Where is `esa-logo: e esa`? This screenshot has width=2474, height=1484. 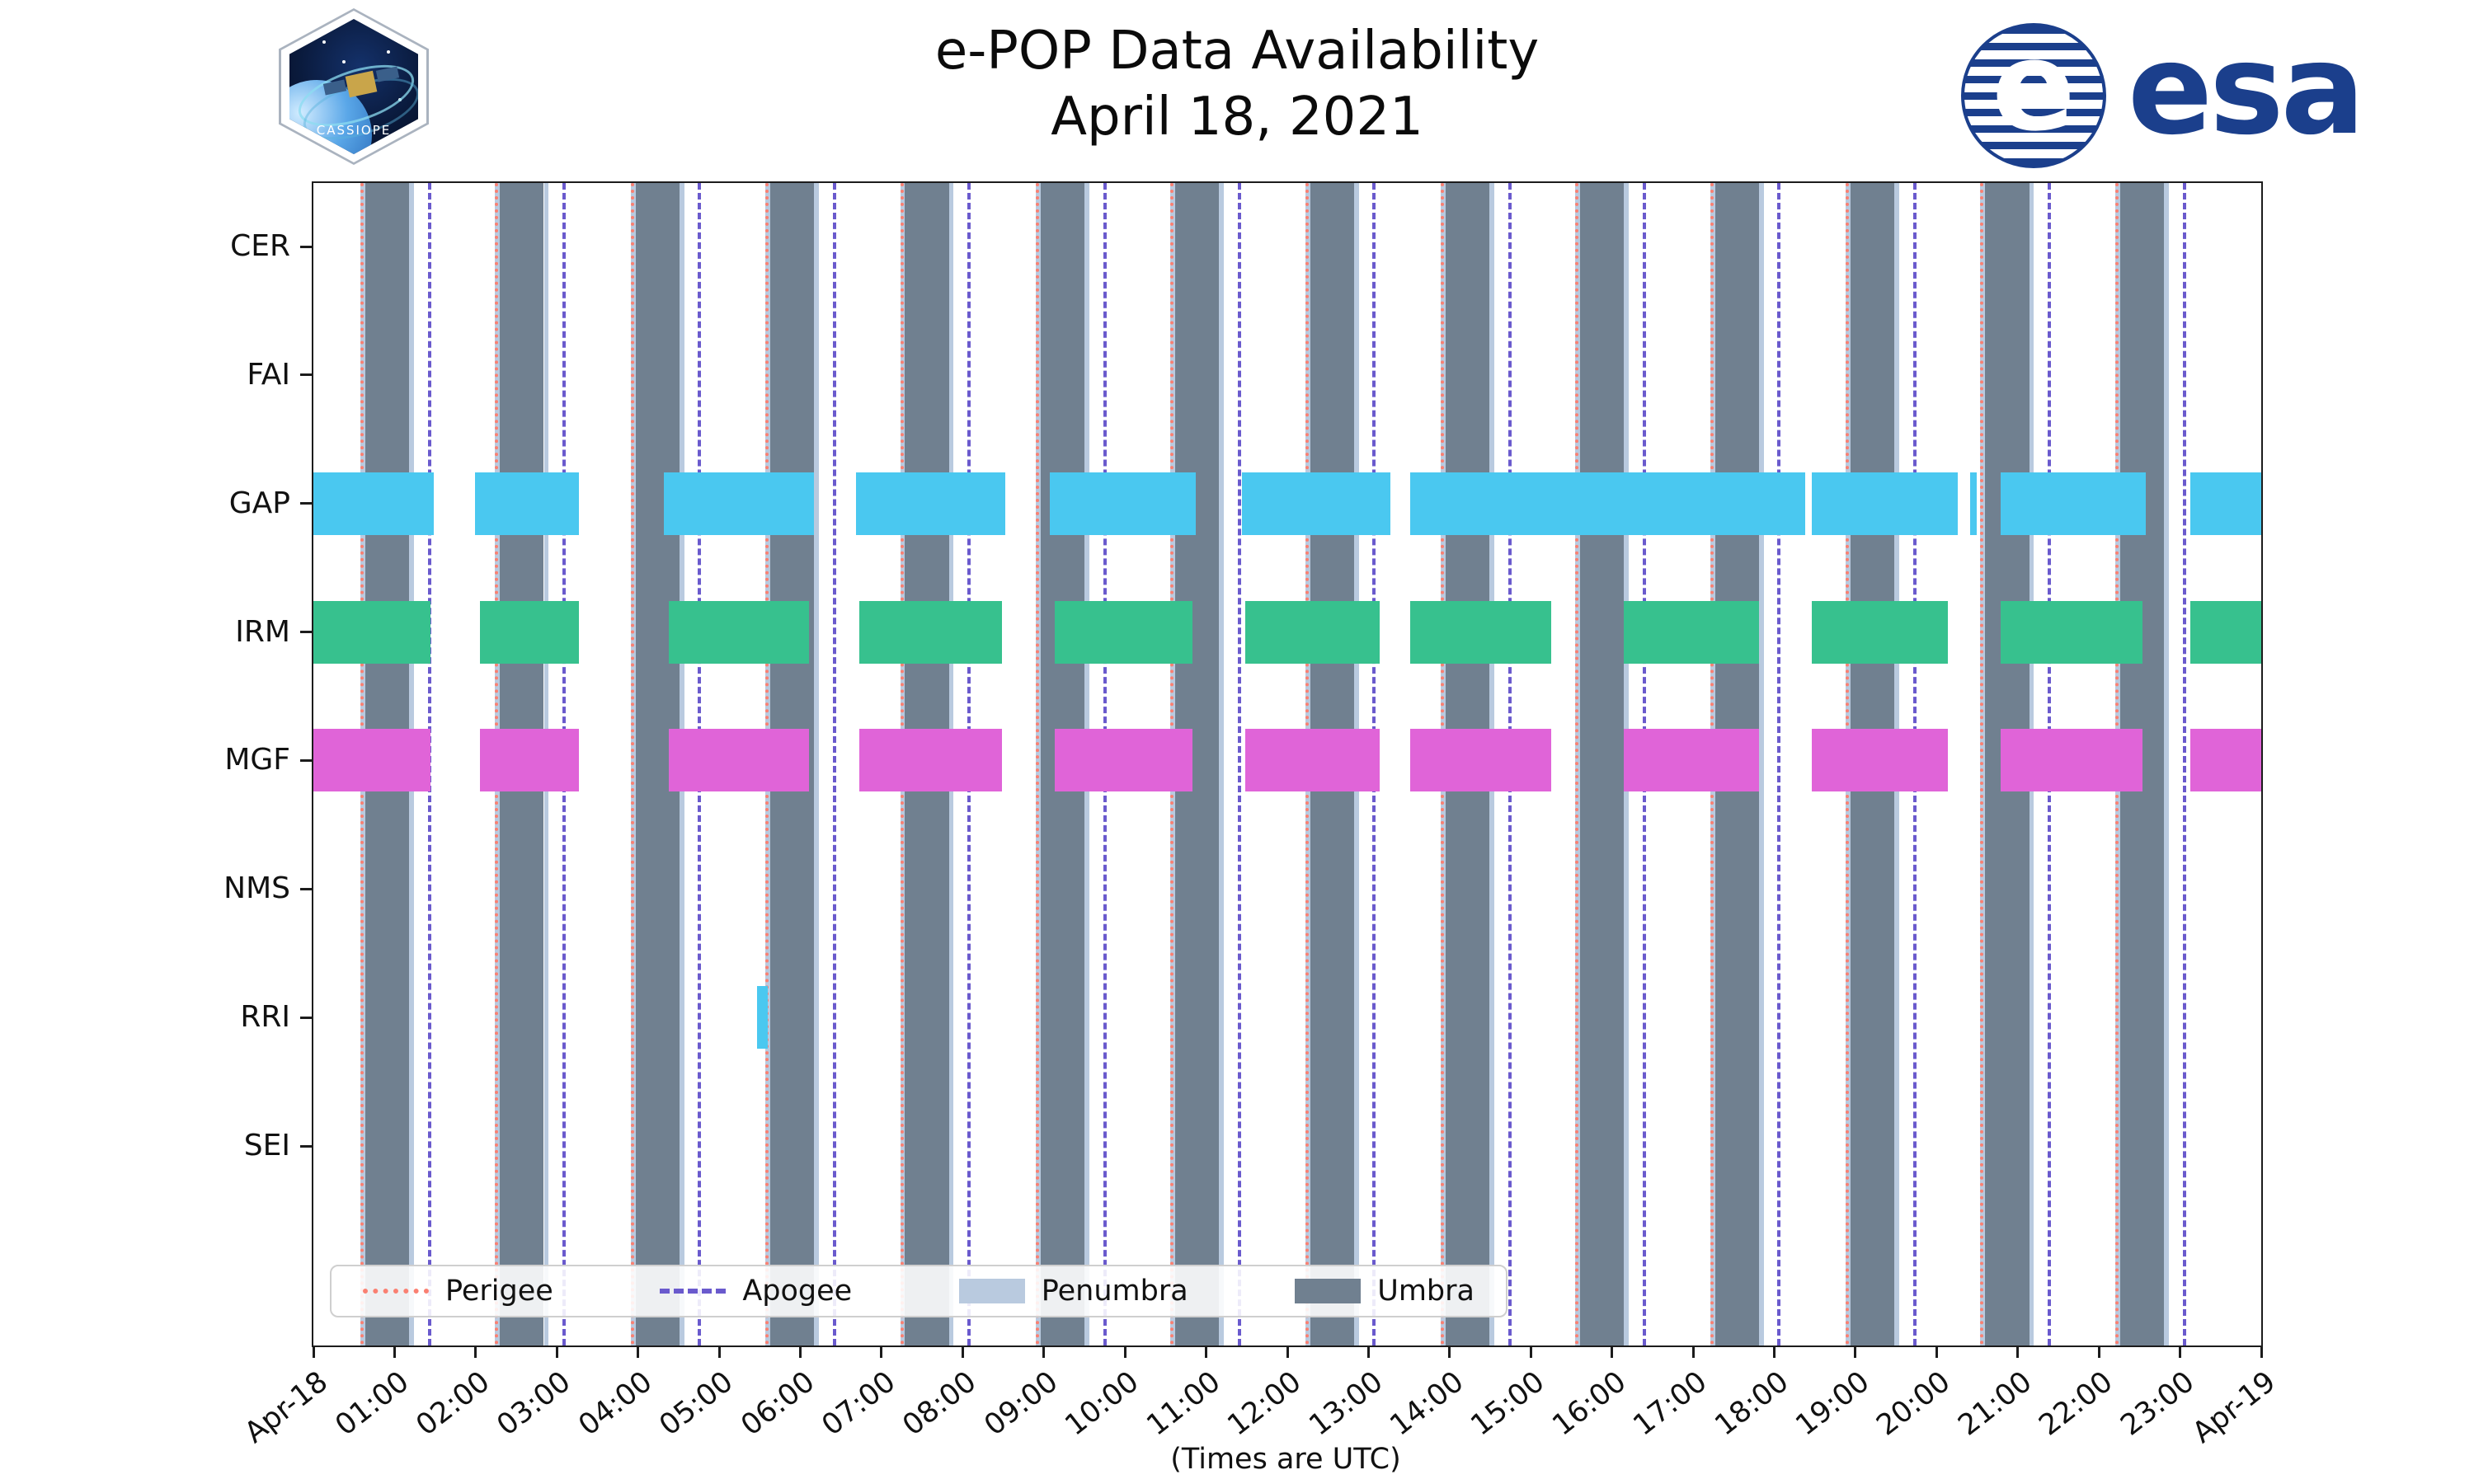 esa-logo: e esa is located at coordinates (2163, 93).